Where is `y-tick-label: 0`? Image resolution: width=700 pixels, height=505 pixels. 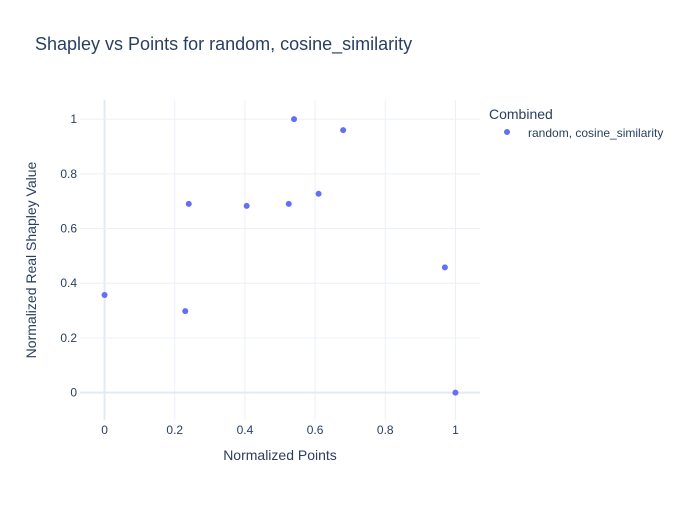
y-tick-label: 0 is located at coordinates (73, 393).